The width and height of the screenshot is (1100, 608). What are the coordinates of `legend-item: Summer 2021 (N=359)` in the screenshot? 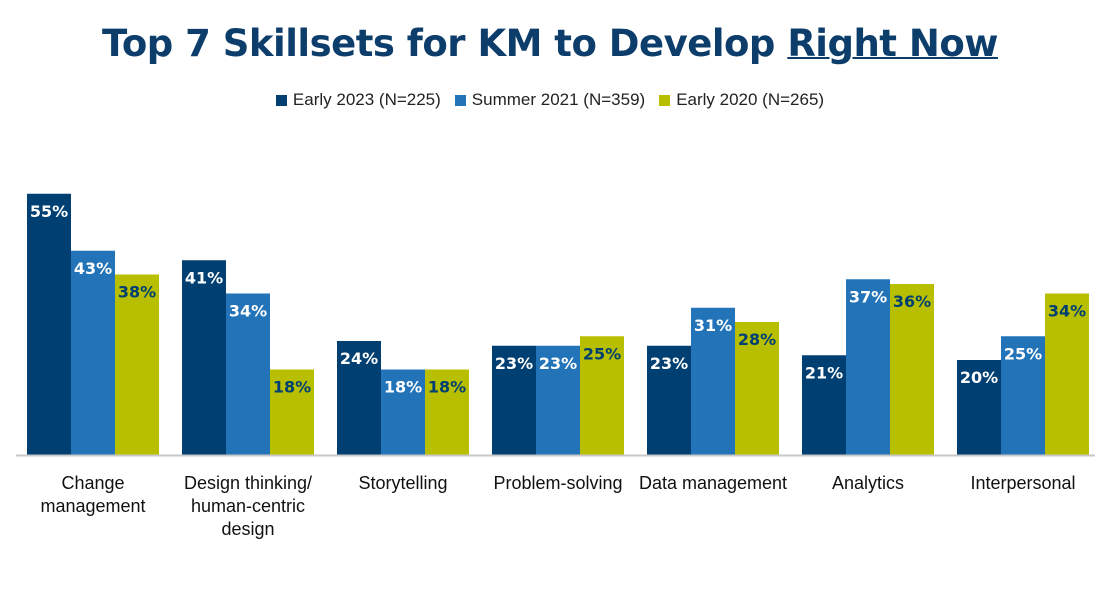 It's located at (550, 100).